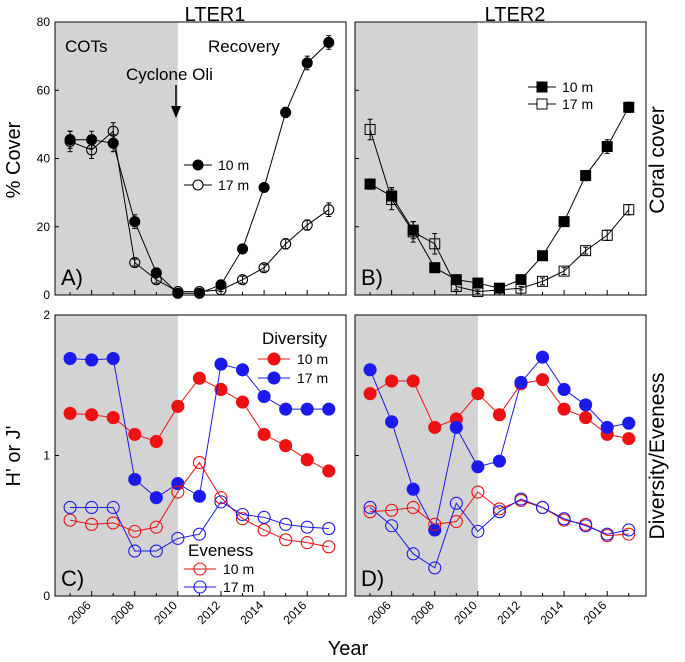 The image size is (685, 662). Describe the element at coordinates (46, 596) in the screenshot. I see `ytick-label-c: 0` at that location.